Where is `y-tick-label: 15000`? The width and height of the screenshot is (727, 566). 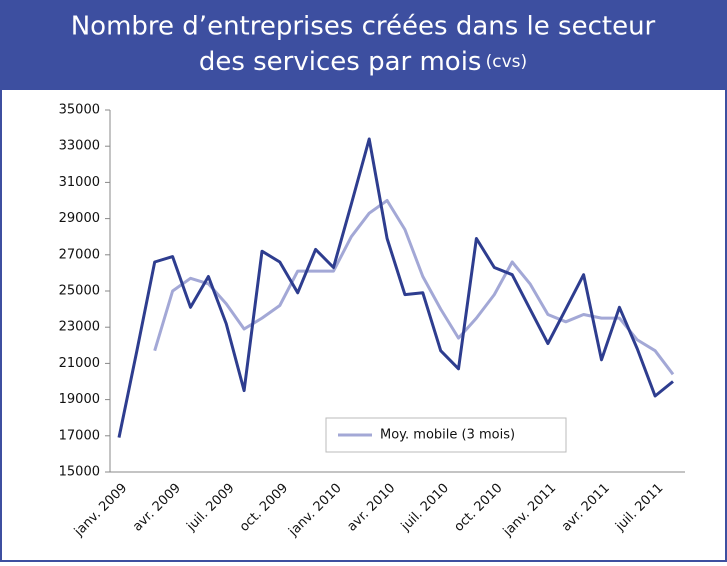
y-tick-label: 15000 is located at coordinates (79, 472).